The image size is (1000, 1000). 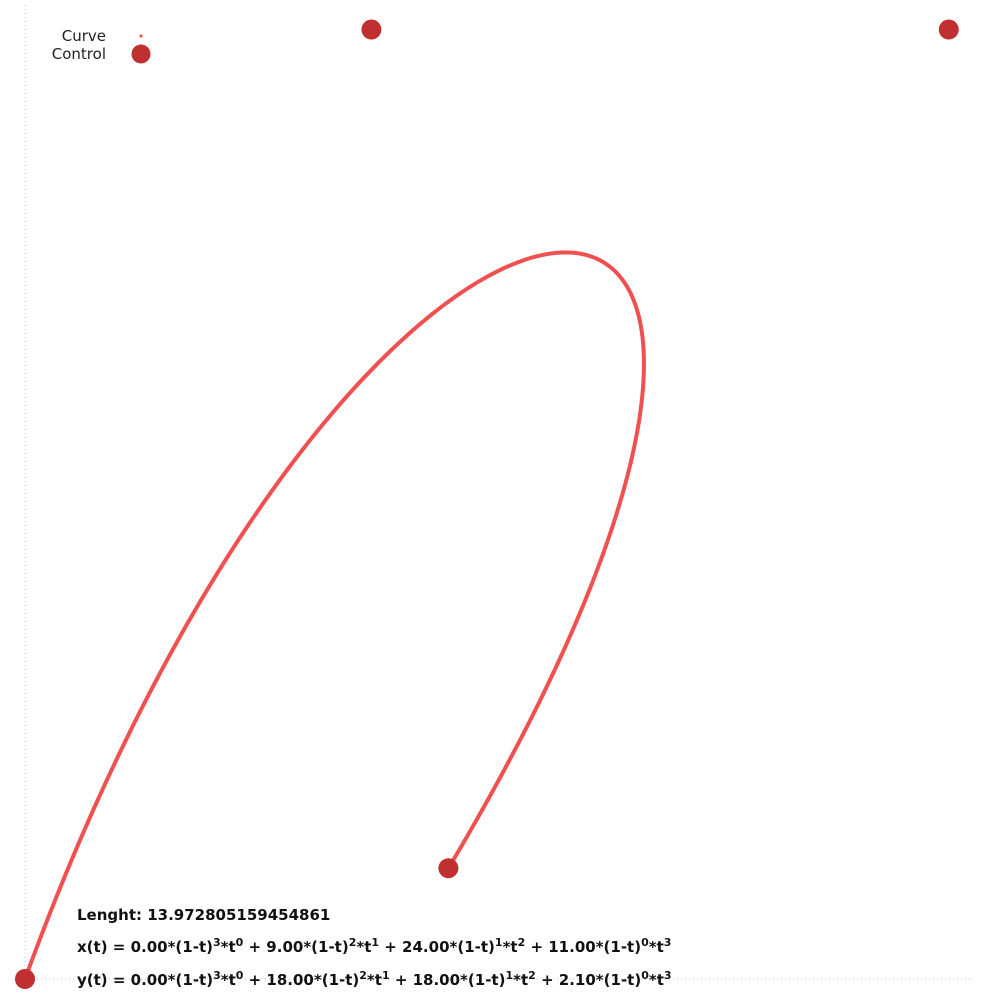 I want to click on formula-term-12: + 11.00*(1-t), so click(x=583, y=947).